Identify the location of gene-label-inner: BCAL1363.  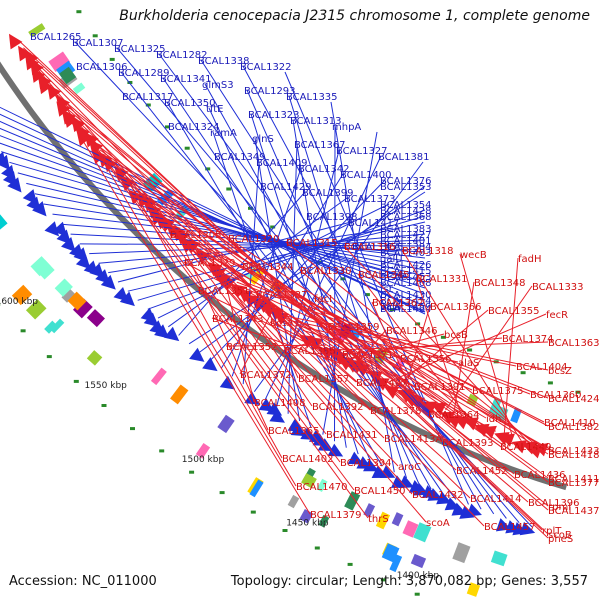
(574, 343).